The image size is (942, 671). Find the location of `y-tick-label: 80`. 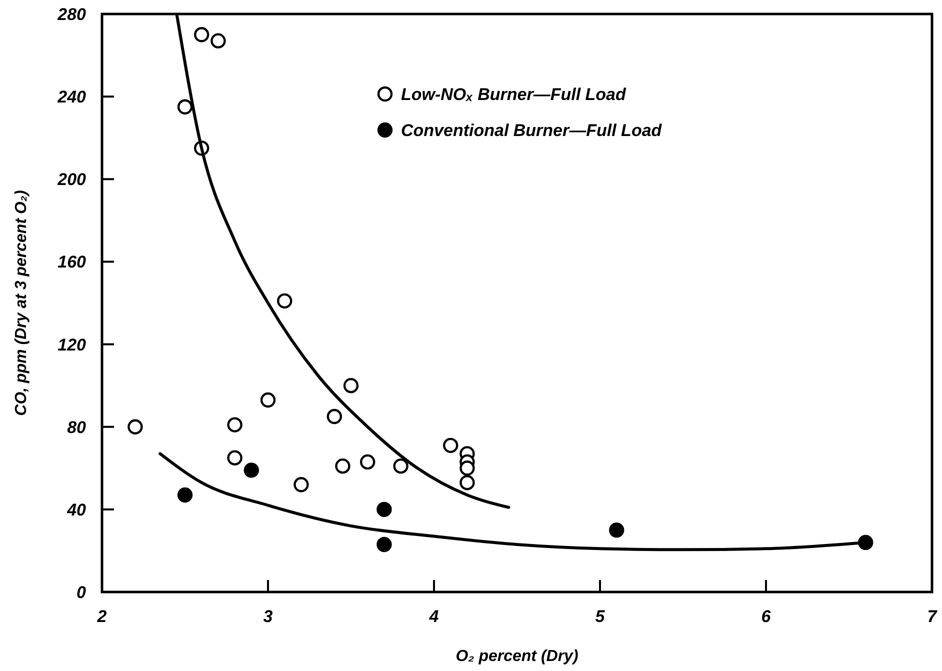

y-tick-label: 80 is located at coordinates (77, 427).